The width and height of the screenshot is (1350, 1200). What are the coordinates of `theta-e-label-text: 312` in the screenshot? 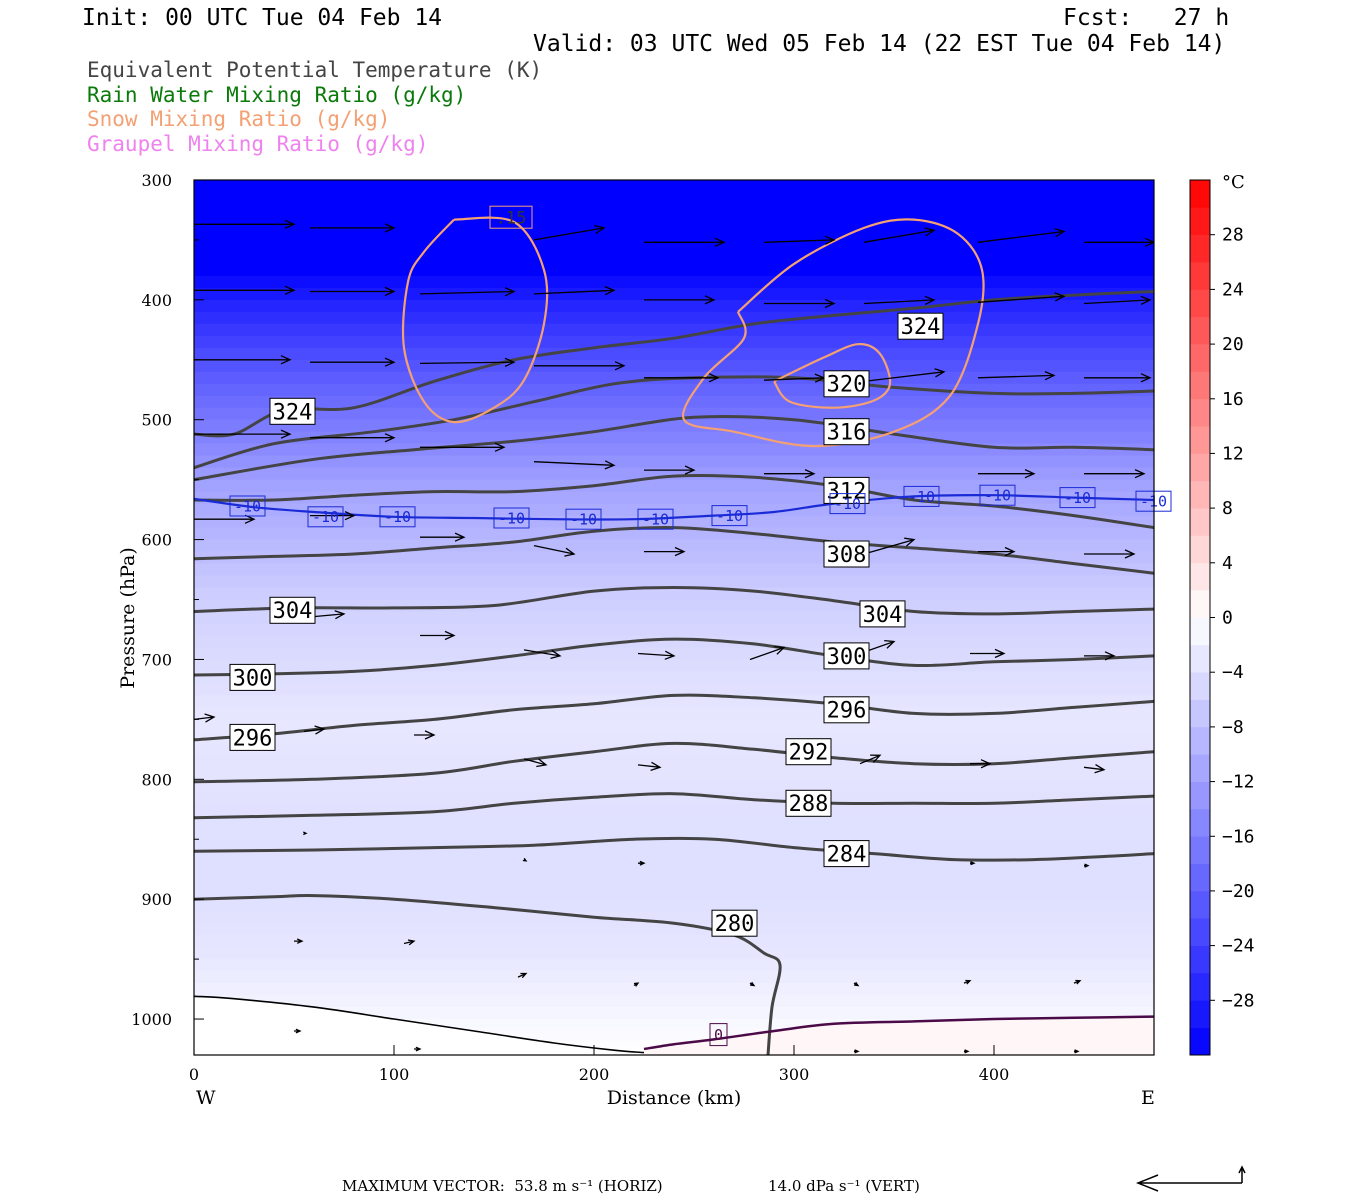 It's located at (847, 491).